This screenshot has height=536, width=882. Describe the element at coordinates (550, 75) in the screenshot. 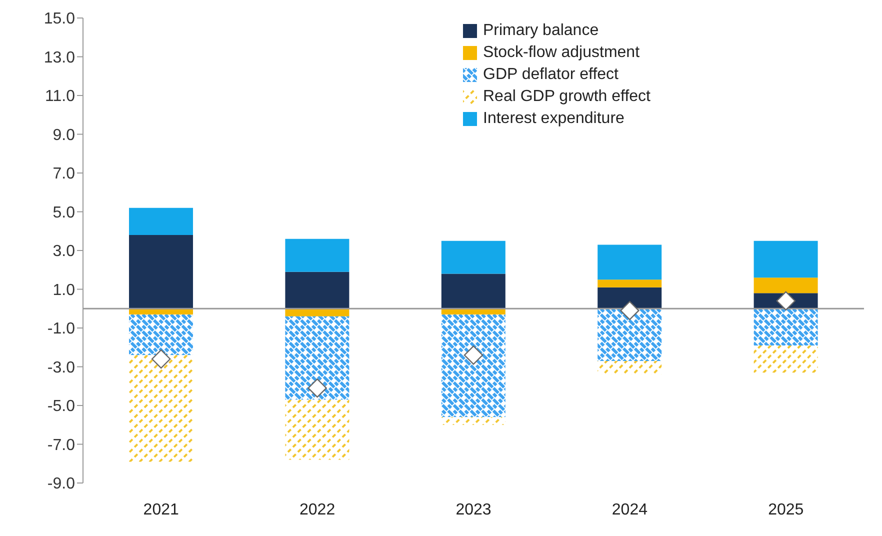

I see `legend-label: GDP deflator effect` at that location.